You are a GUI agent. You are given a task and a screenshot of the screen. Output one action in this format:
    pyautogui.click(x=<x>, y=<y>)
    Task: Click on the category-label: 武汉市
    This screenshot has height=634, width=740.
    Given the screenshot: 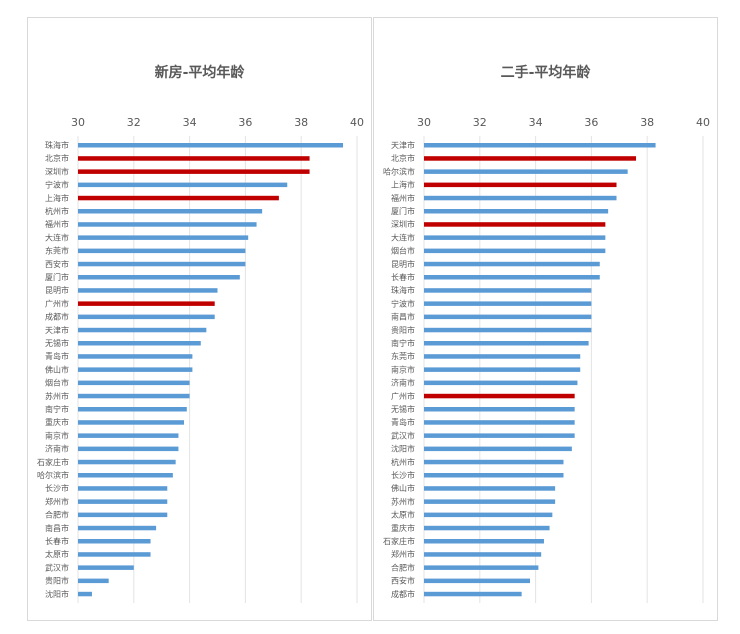 What is the action you would take?
    pyautogui.click(x=57, y=567)
    